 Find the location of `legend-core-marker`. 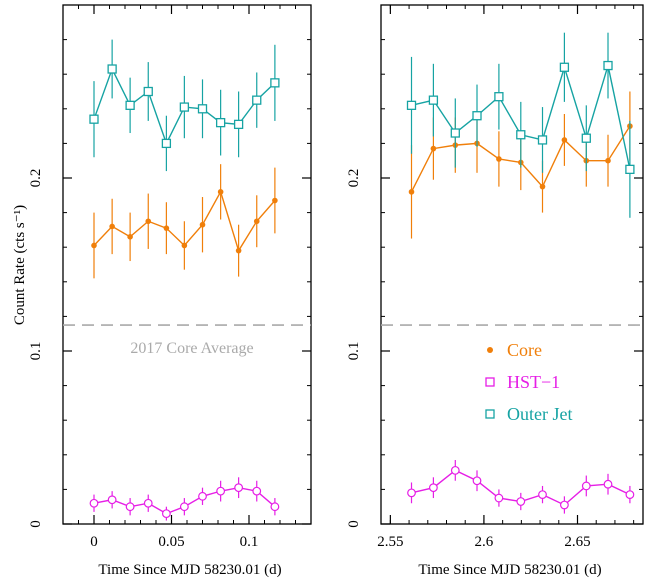

legend-core-marker is located at coordinates (490, 350).